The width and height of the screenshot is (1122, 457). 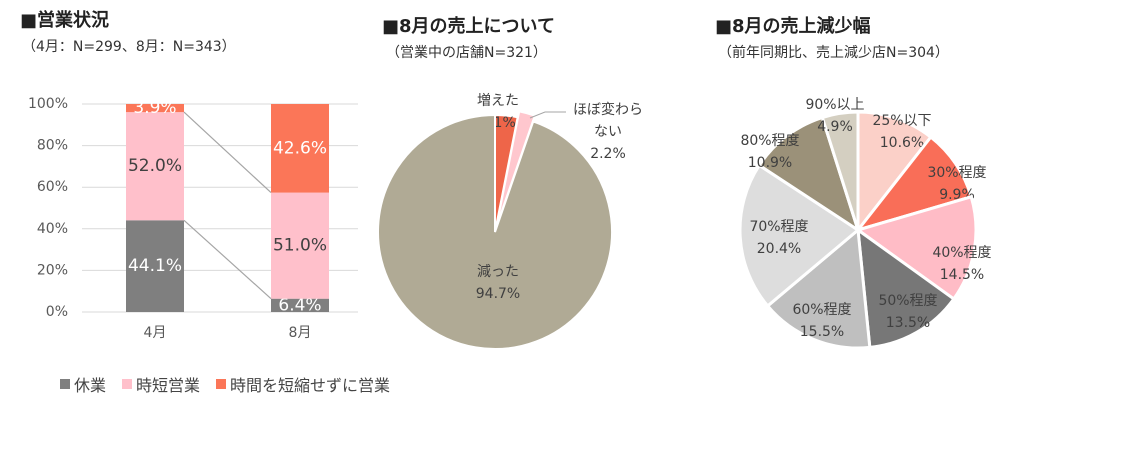 I want to click on pie-data-label: 60%程度, so click(x=821, y=310).